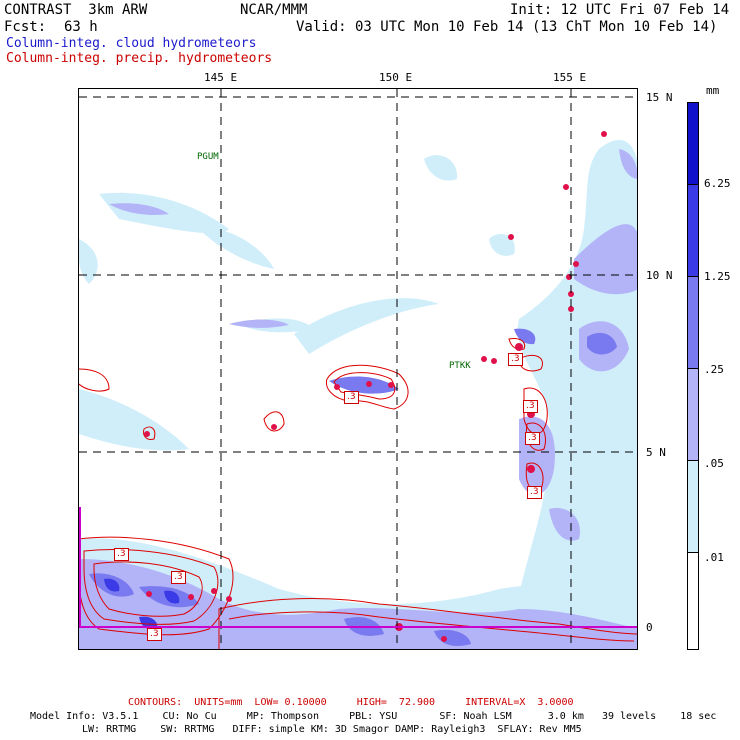 The height and width of the screenshot is (740, 740). Describe the element at coordinates (131, 43) in the screenshot. I see `field-cloud-label: Column-integ. cloud hydrometeors` at that location.